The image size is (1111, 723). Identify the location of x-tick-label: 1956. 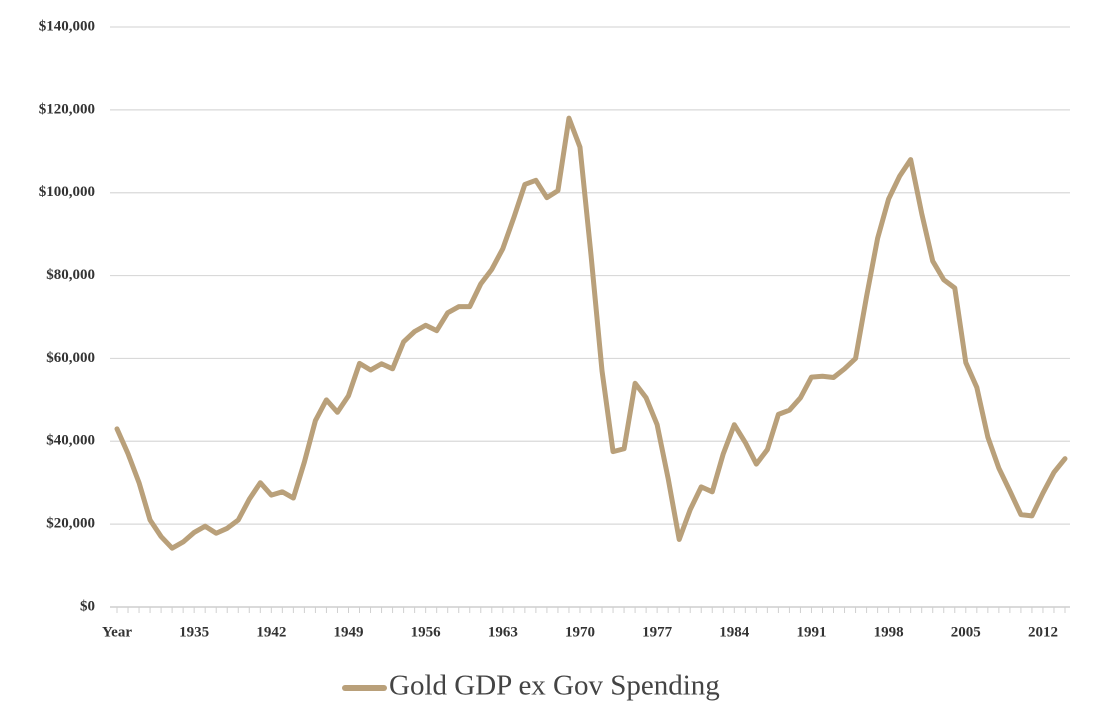
(426, 632).